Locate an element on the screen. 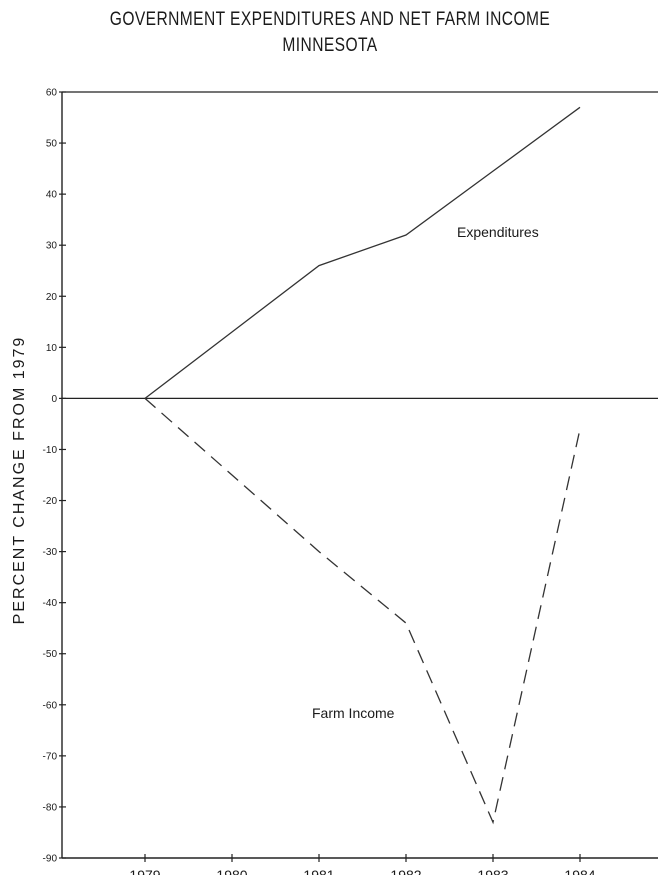 This screenshot has width=660, height=875. y-tick-label: -20 is located at coordinates (50, 501).